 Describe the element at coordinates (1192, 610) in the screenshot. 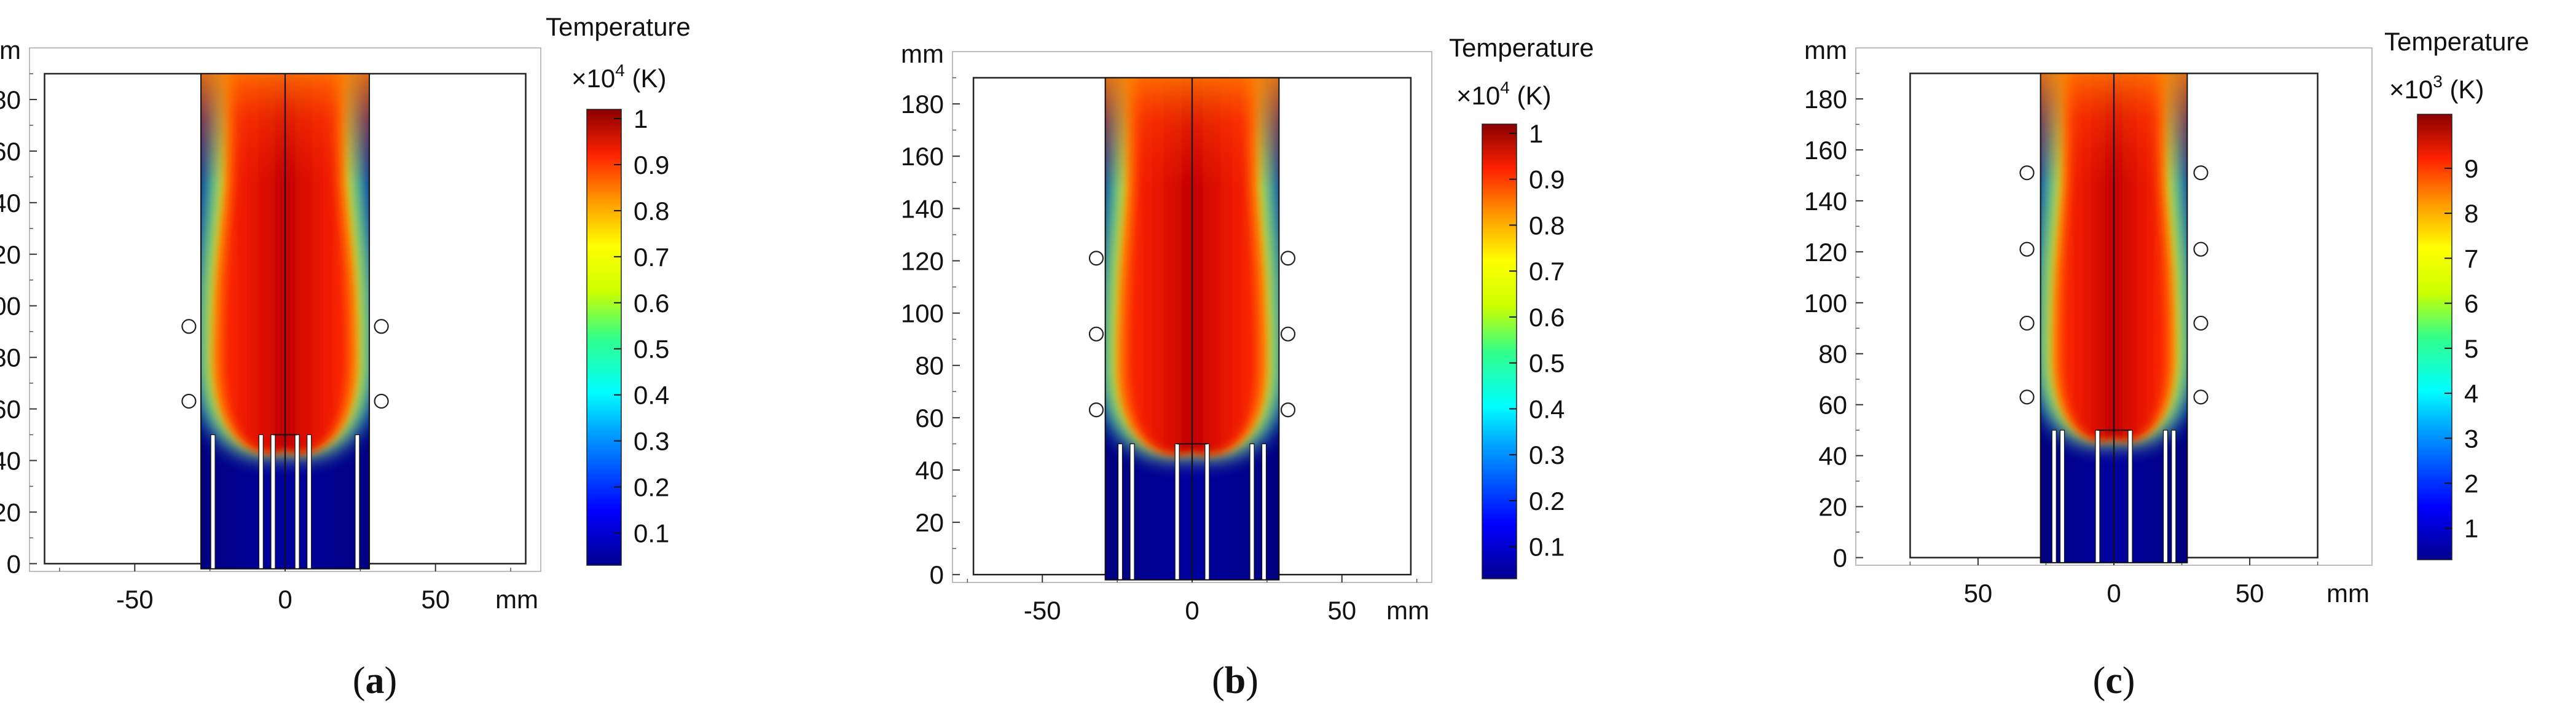

I see `x-tick-label: 0` at that location.